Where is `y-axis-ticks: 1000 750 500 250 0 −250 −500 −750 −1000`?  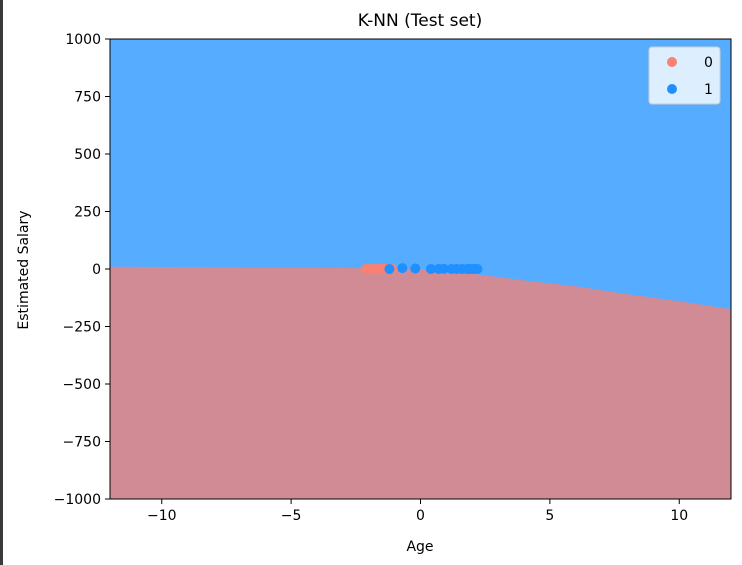
y-axis-ticks: 1000 750 500 250 0 −250 −500 −750 −1000 is located at coordinates (82, 270).